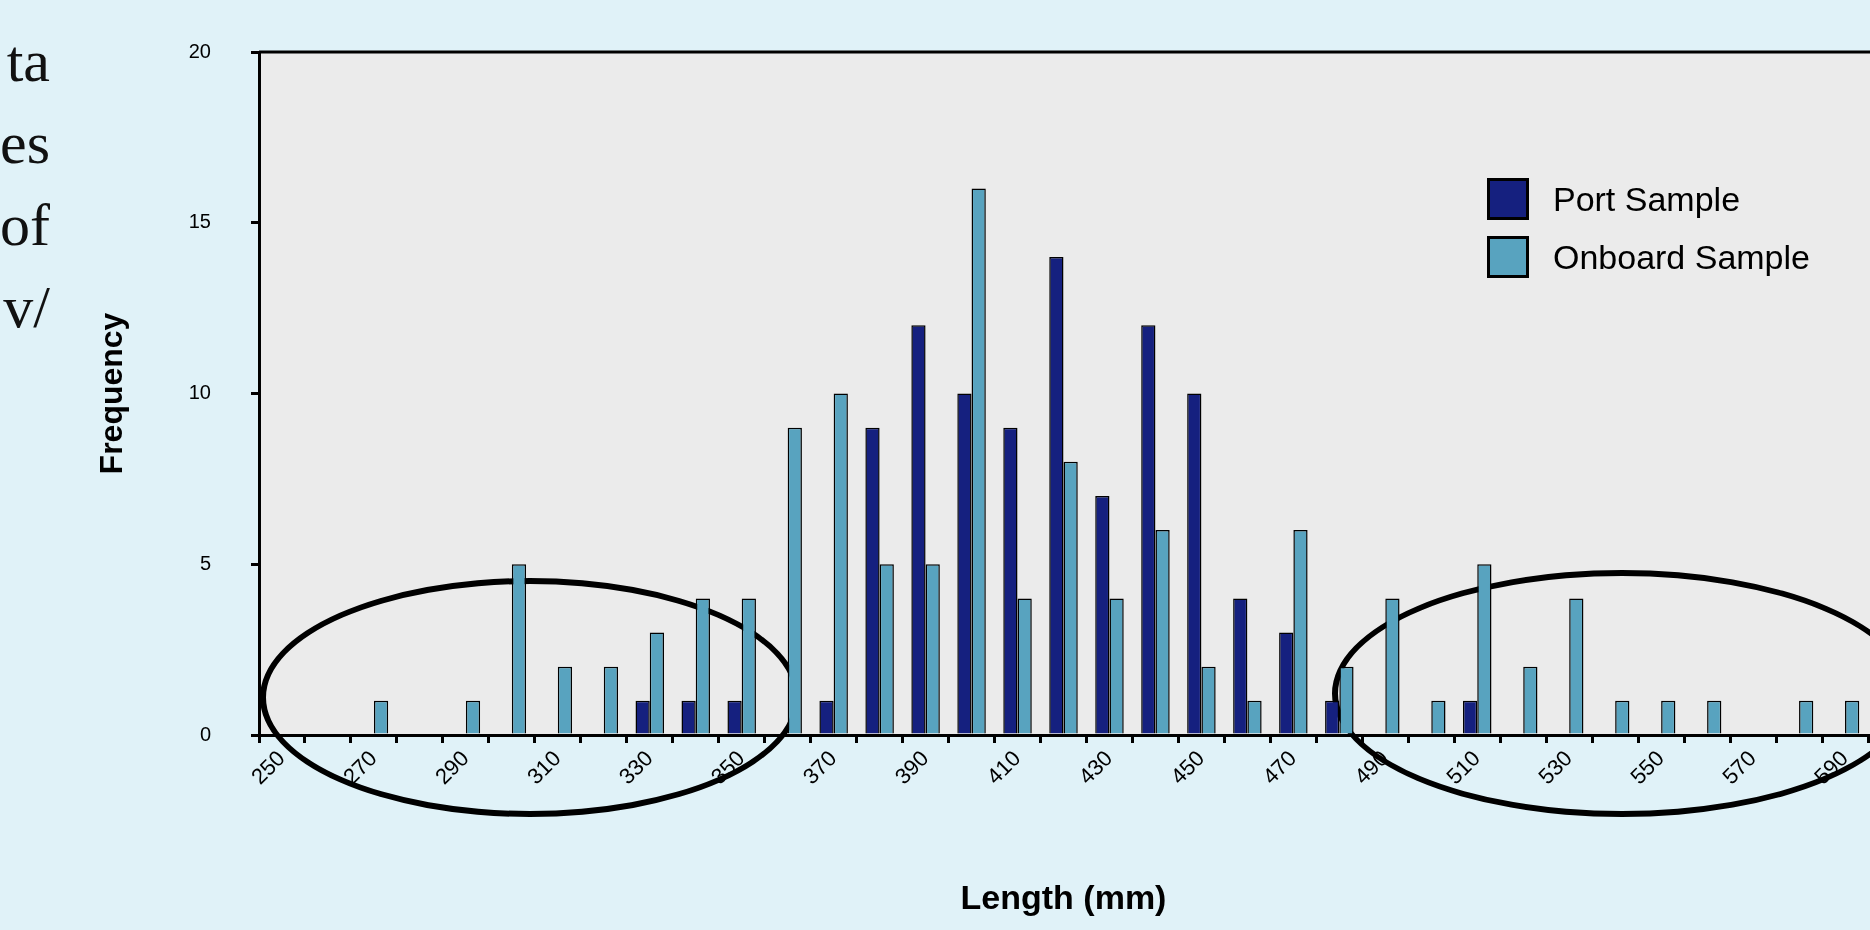  I want to click on x-tick-label: 530, so click(1555, 767).